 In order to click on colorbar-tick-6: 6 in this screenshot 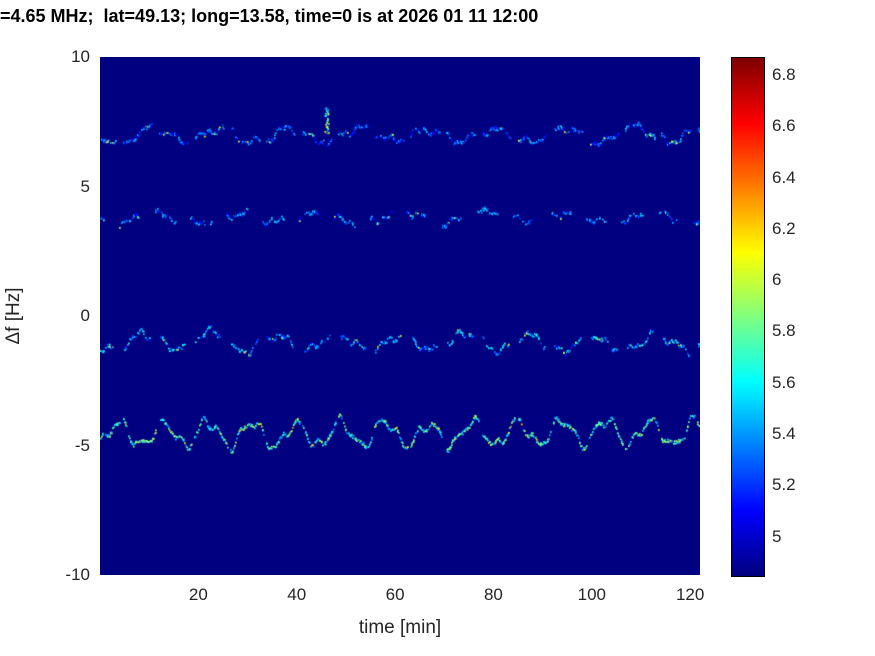, I will do `click(777, 280)`.